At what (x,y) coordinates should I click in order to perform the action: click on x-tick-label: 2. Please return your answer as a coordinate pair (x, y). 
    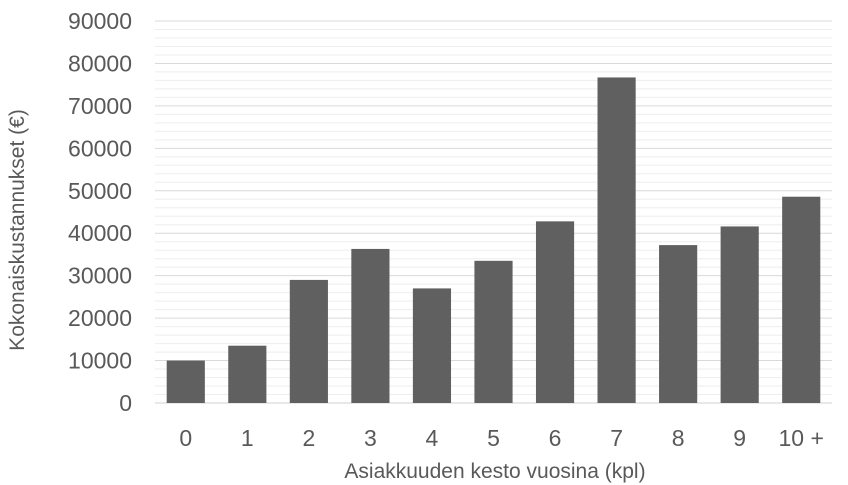
    Looking at the image, I should click on (308, 438).